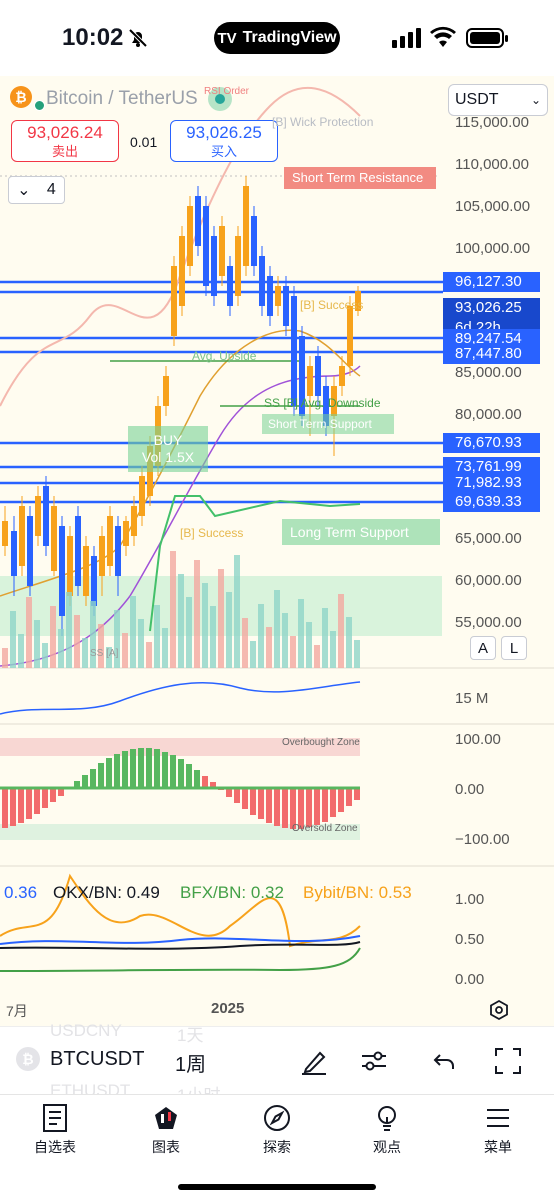 The image size is (554, 1200). Describe the element at coordinates (191, 1065) in the screenshot. I see `interval-picker: 1周` at that location.